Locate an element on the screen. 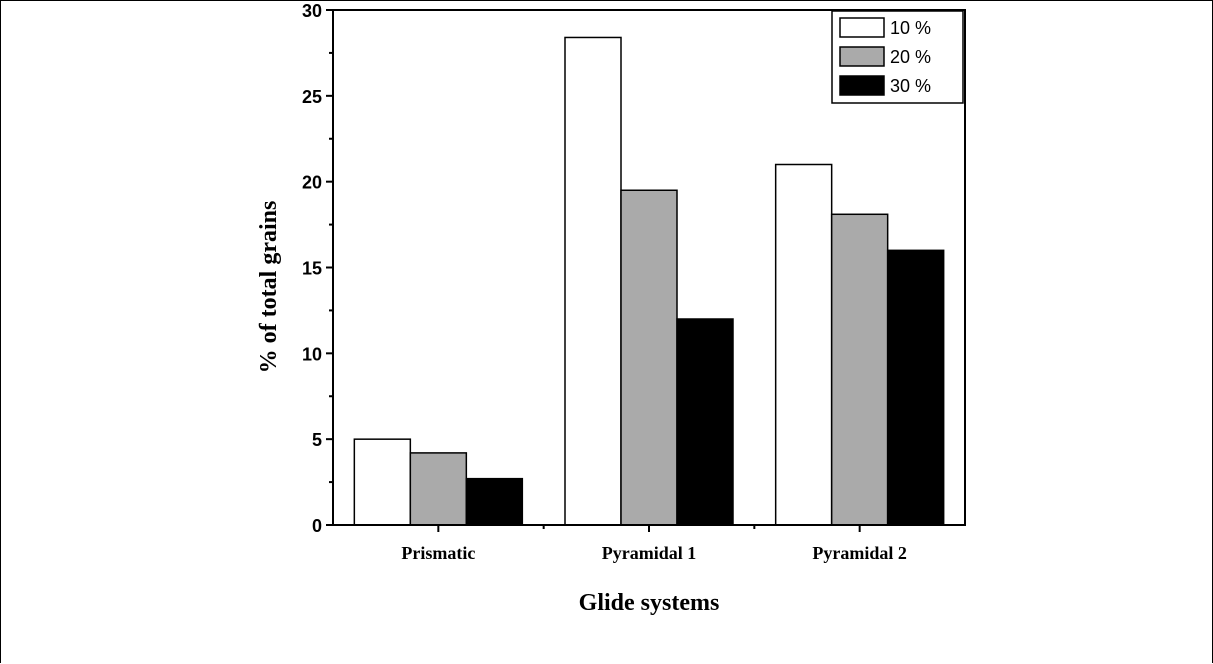  y-axis-ticks: 0 5 10 15 20 25 30 is located at coordinates (317, 268).